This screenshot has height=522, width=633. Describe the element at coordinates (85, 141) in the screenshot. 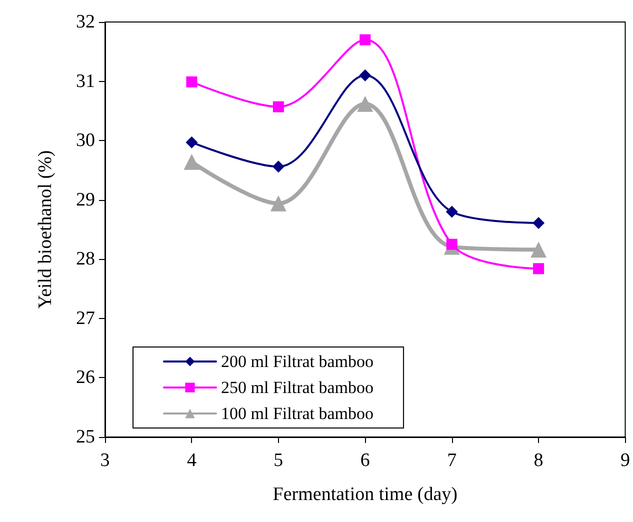

I see `y-tick-label: 30` at that location.